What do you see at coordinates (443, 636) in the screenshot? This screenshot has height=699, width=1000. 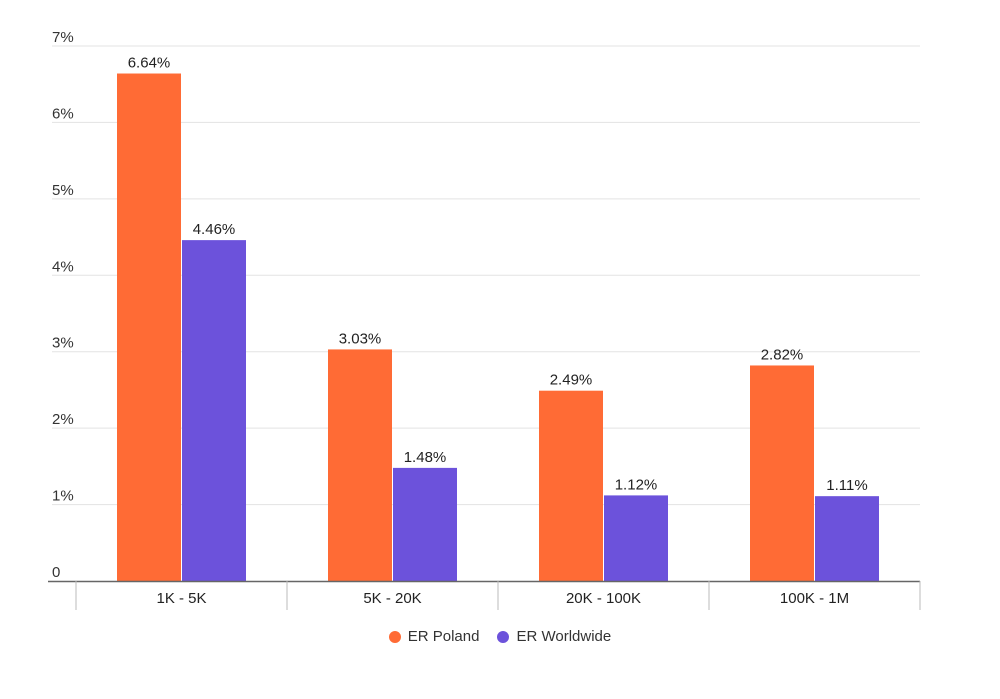 I see `legend-label-poland: ER Poland` at bounding box center [443, 636].